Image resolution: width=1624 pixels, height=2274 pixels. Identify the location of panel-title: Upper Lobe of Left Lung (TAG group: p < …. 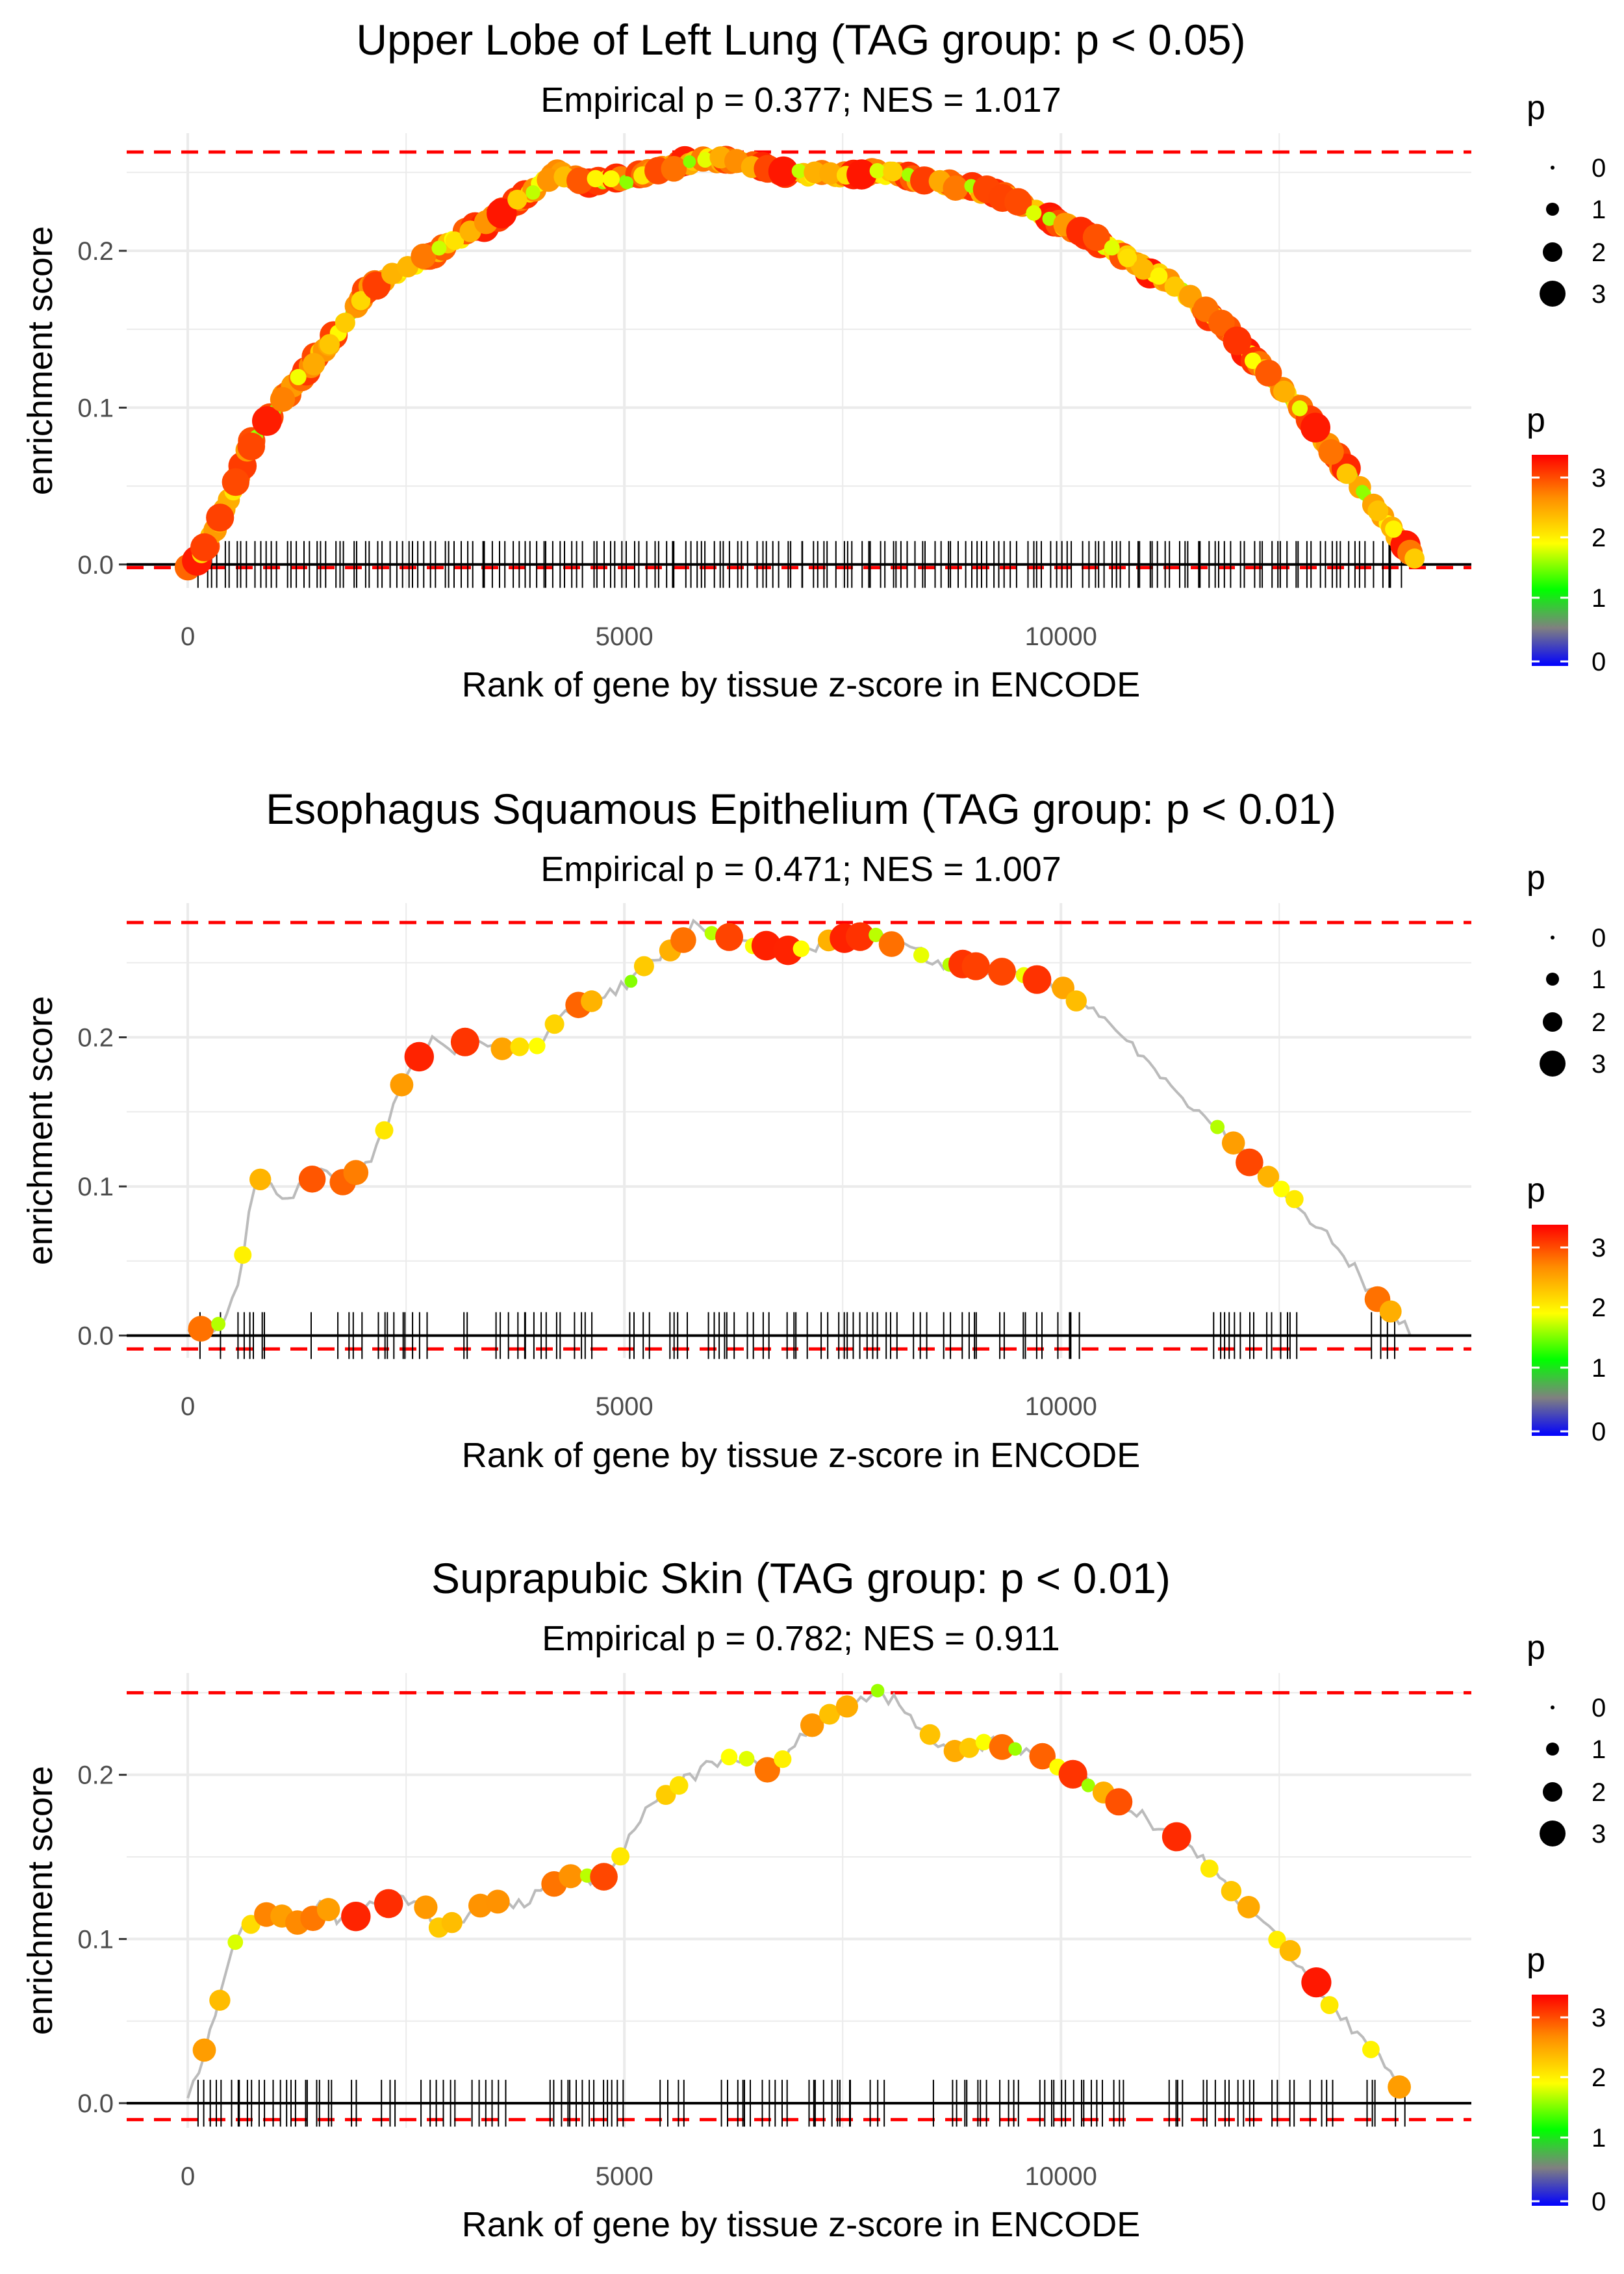
(800, 40).